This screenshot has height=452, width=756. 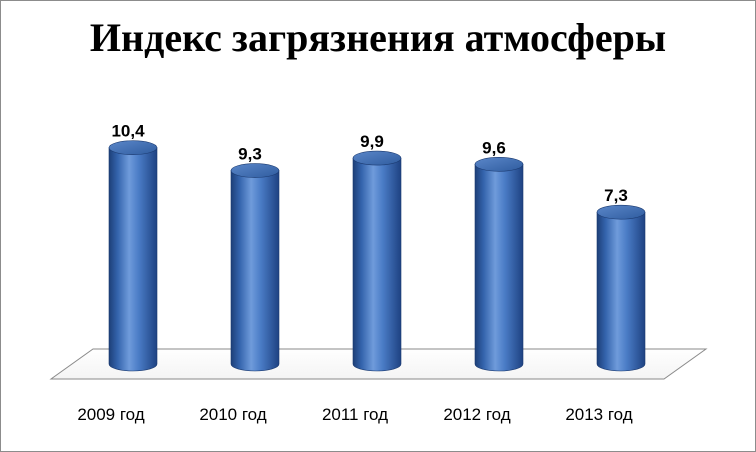 What do you see at coordinates (133, 256) in the screenshot?
I see `bar-2009-год` at bounding box center [133, 256].